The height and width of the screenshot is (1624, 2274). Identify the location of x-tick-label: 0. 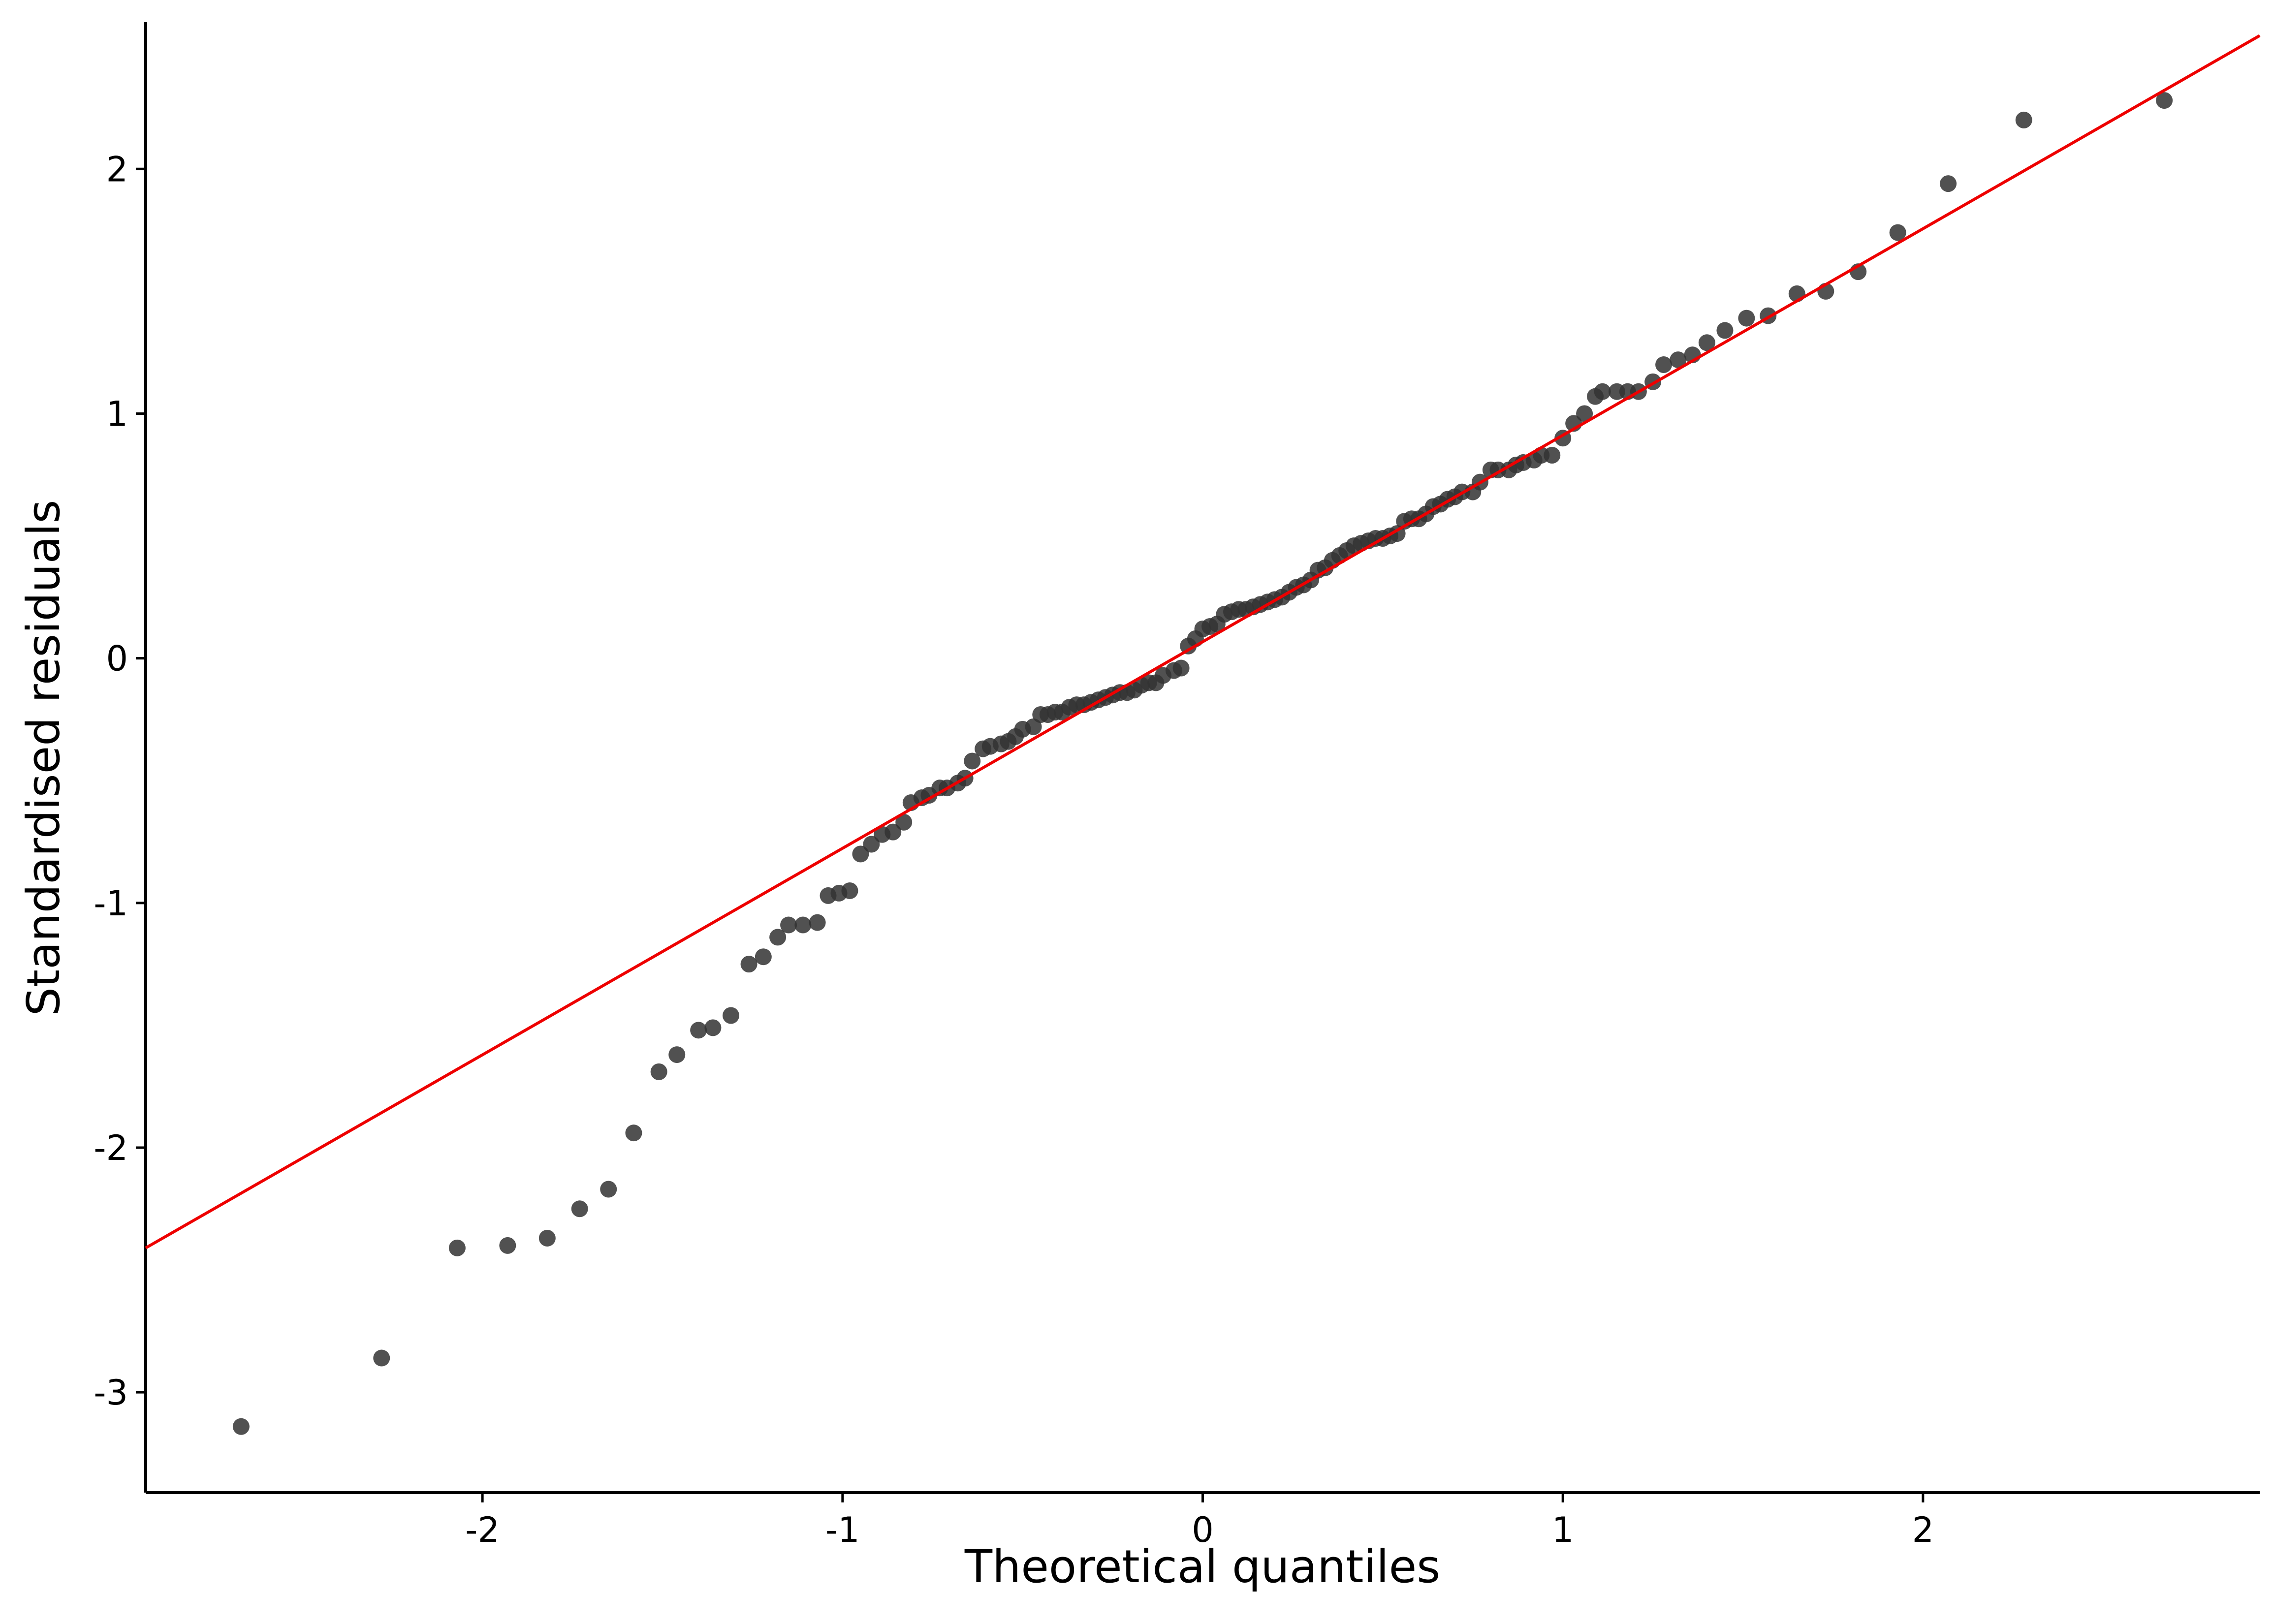
(1203, 1530).